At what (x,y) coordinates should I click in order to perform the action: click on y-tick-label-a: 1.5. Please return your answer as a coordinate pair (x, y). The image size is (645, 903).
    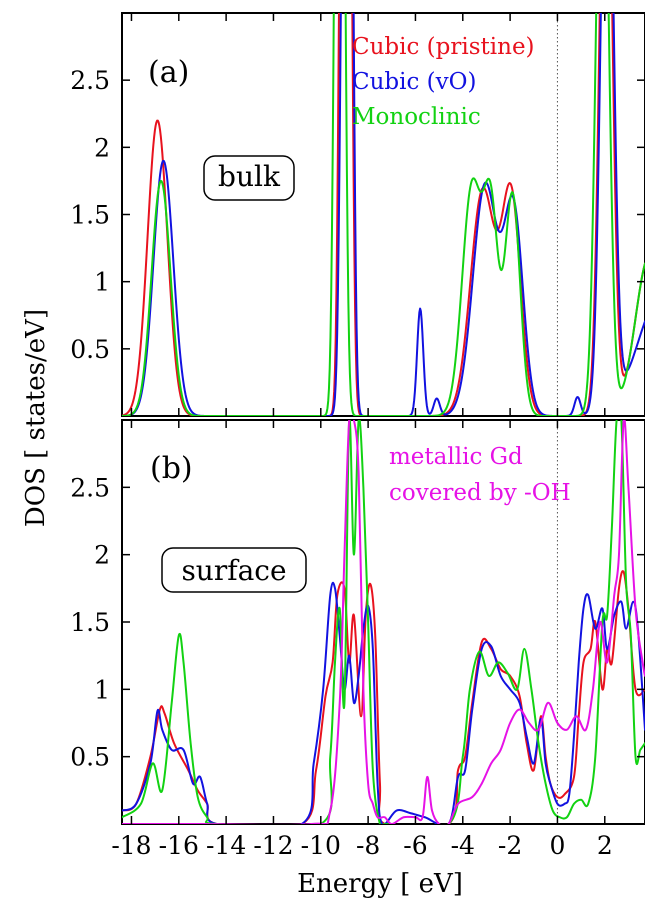
    Looking at the image, I should click on (90, 215).